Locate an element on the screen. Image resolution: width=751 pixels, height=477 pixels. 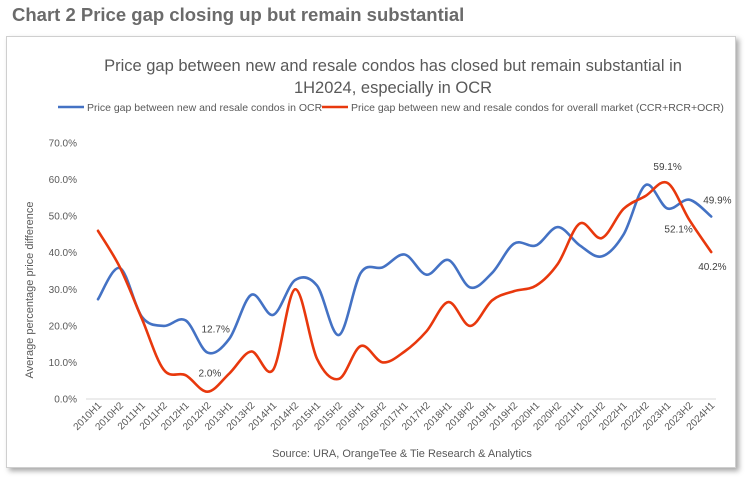
data-label: 2.0% is located at coordinates (210, 374).